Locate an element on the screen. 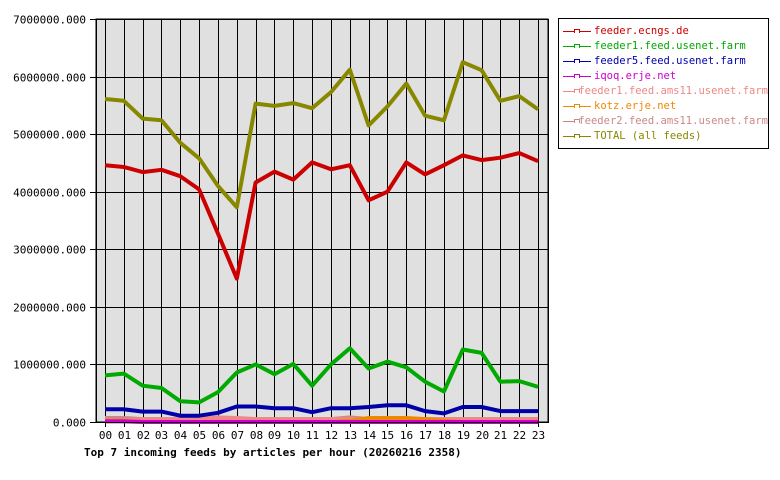 The width and height of the screenshot is (780, 480). legend-label: feeder1.feed.usenet.farm is located at coordinates (670, 45).